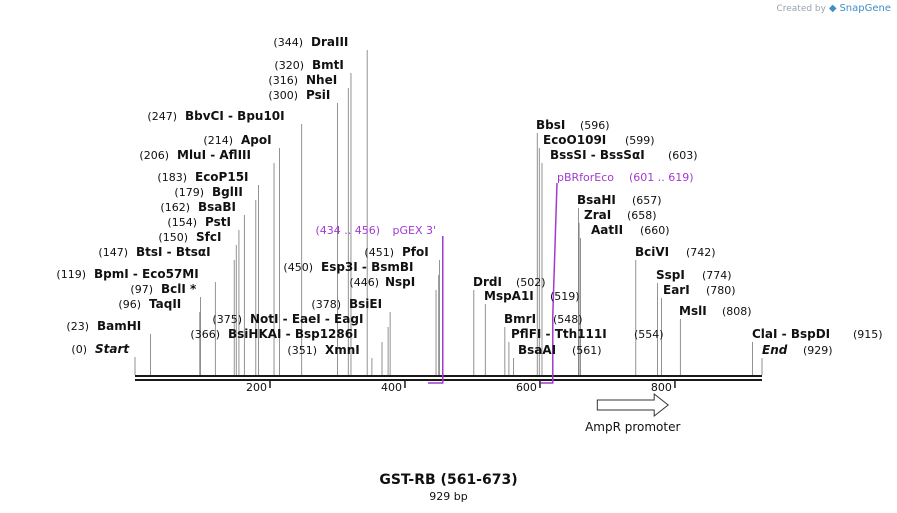  I want to click on site-label-esp3i-bsmbi: Esp3I - BsmBI, so click(367, 267).